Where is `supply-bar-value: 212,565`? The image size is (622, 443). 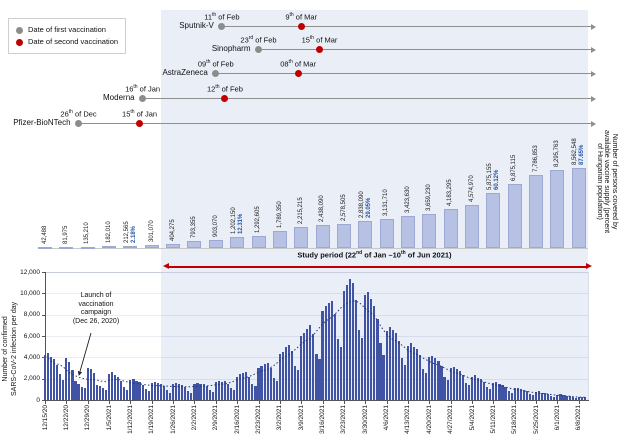
supply-bar-value: 212,565 is located at coordinates (126, 232).